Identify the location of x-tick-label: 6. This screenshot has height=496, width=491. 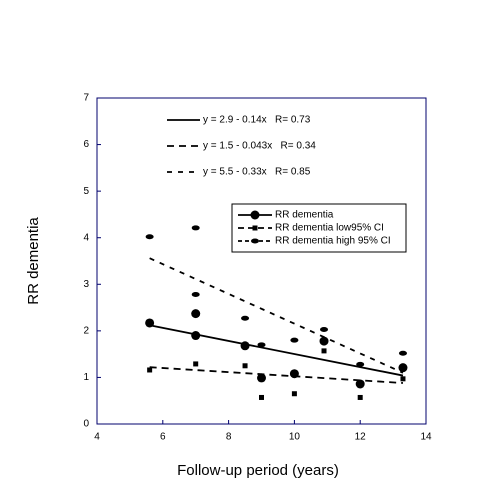
(163, 437).